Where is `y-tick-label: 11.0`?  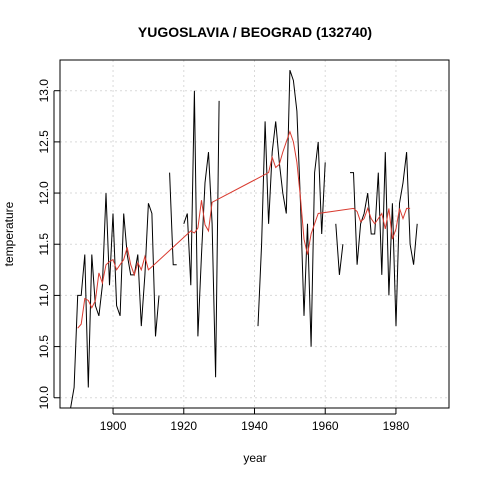
y-tick-label: 11.0 is located at coordinates (44, 295).